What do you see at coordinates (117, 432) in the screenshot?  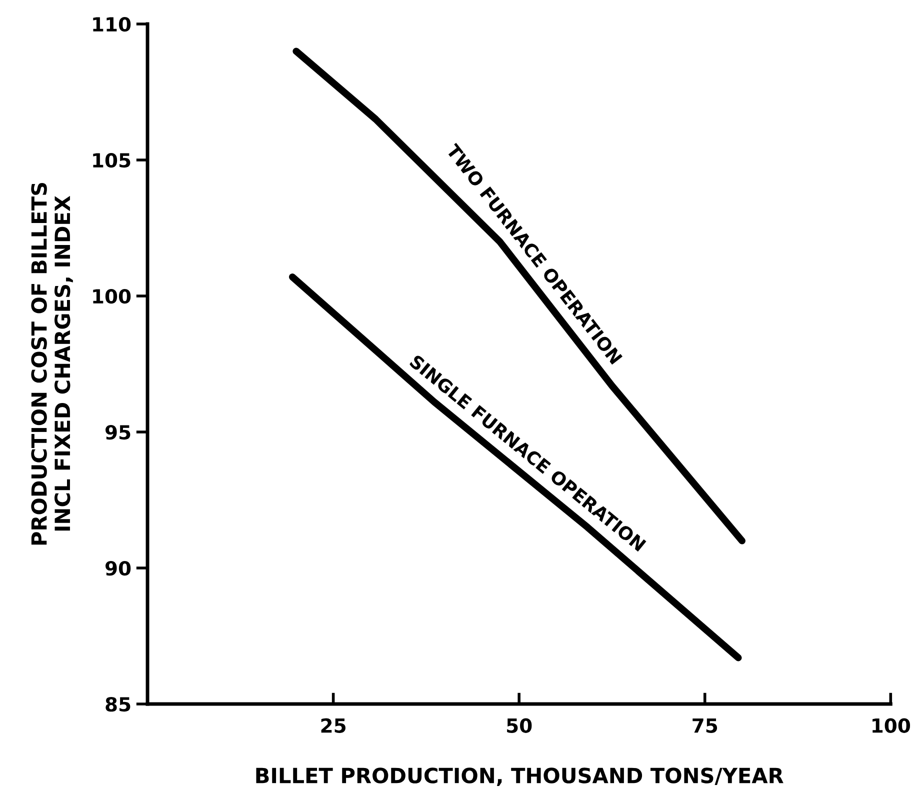 I see `y-tick-label: 95` at bounding box center [117, 432].